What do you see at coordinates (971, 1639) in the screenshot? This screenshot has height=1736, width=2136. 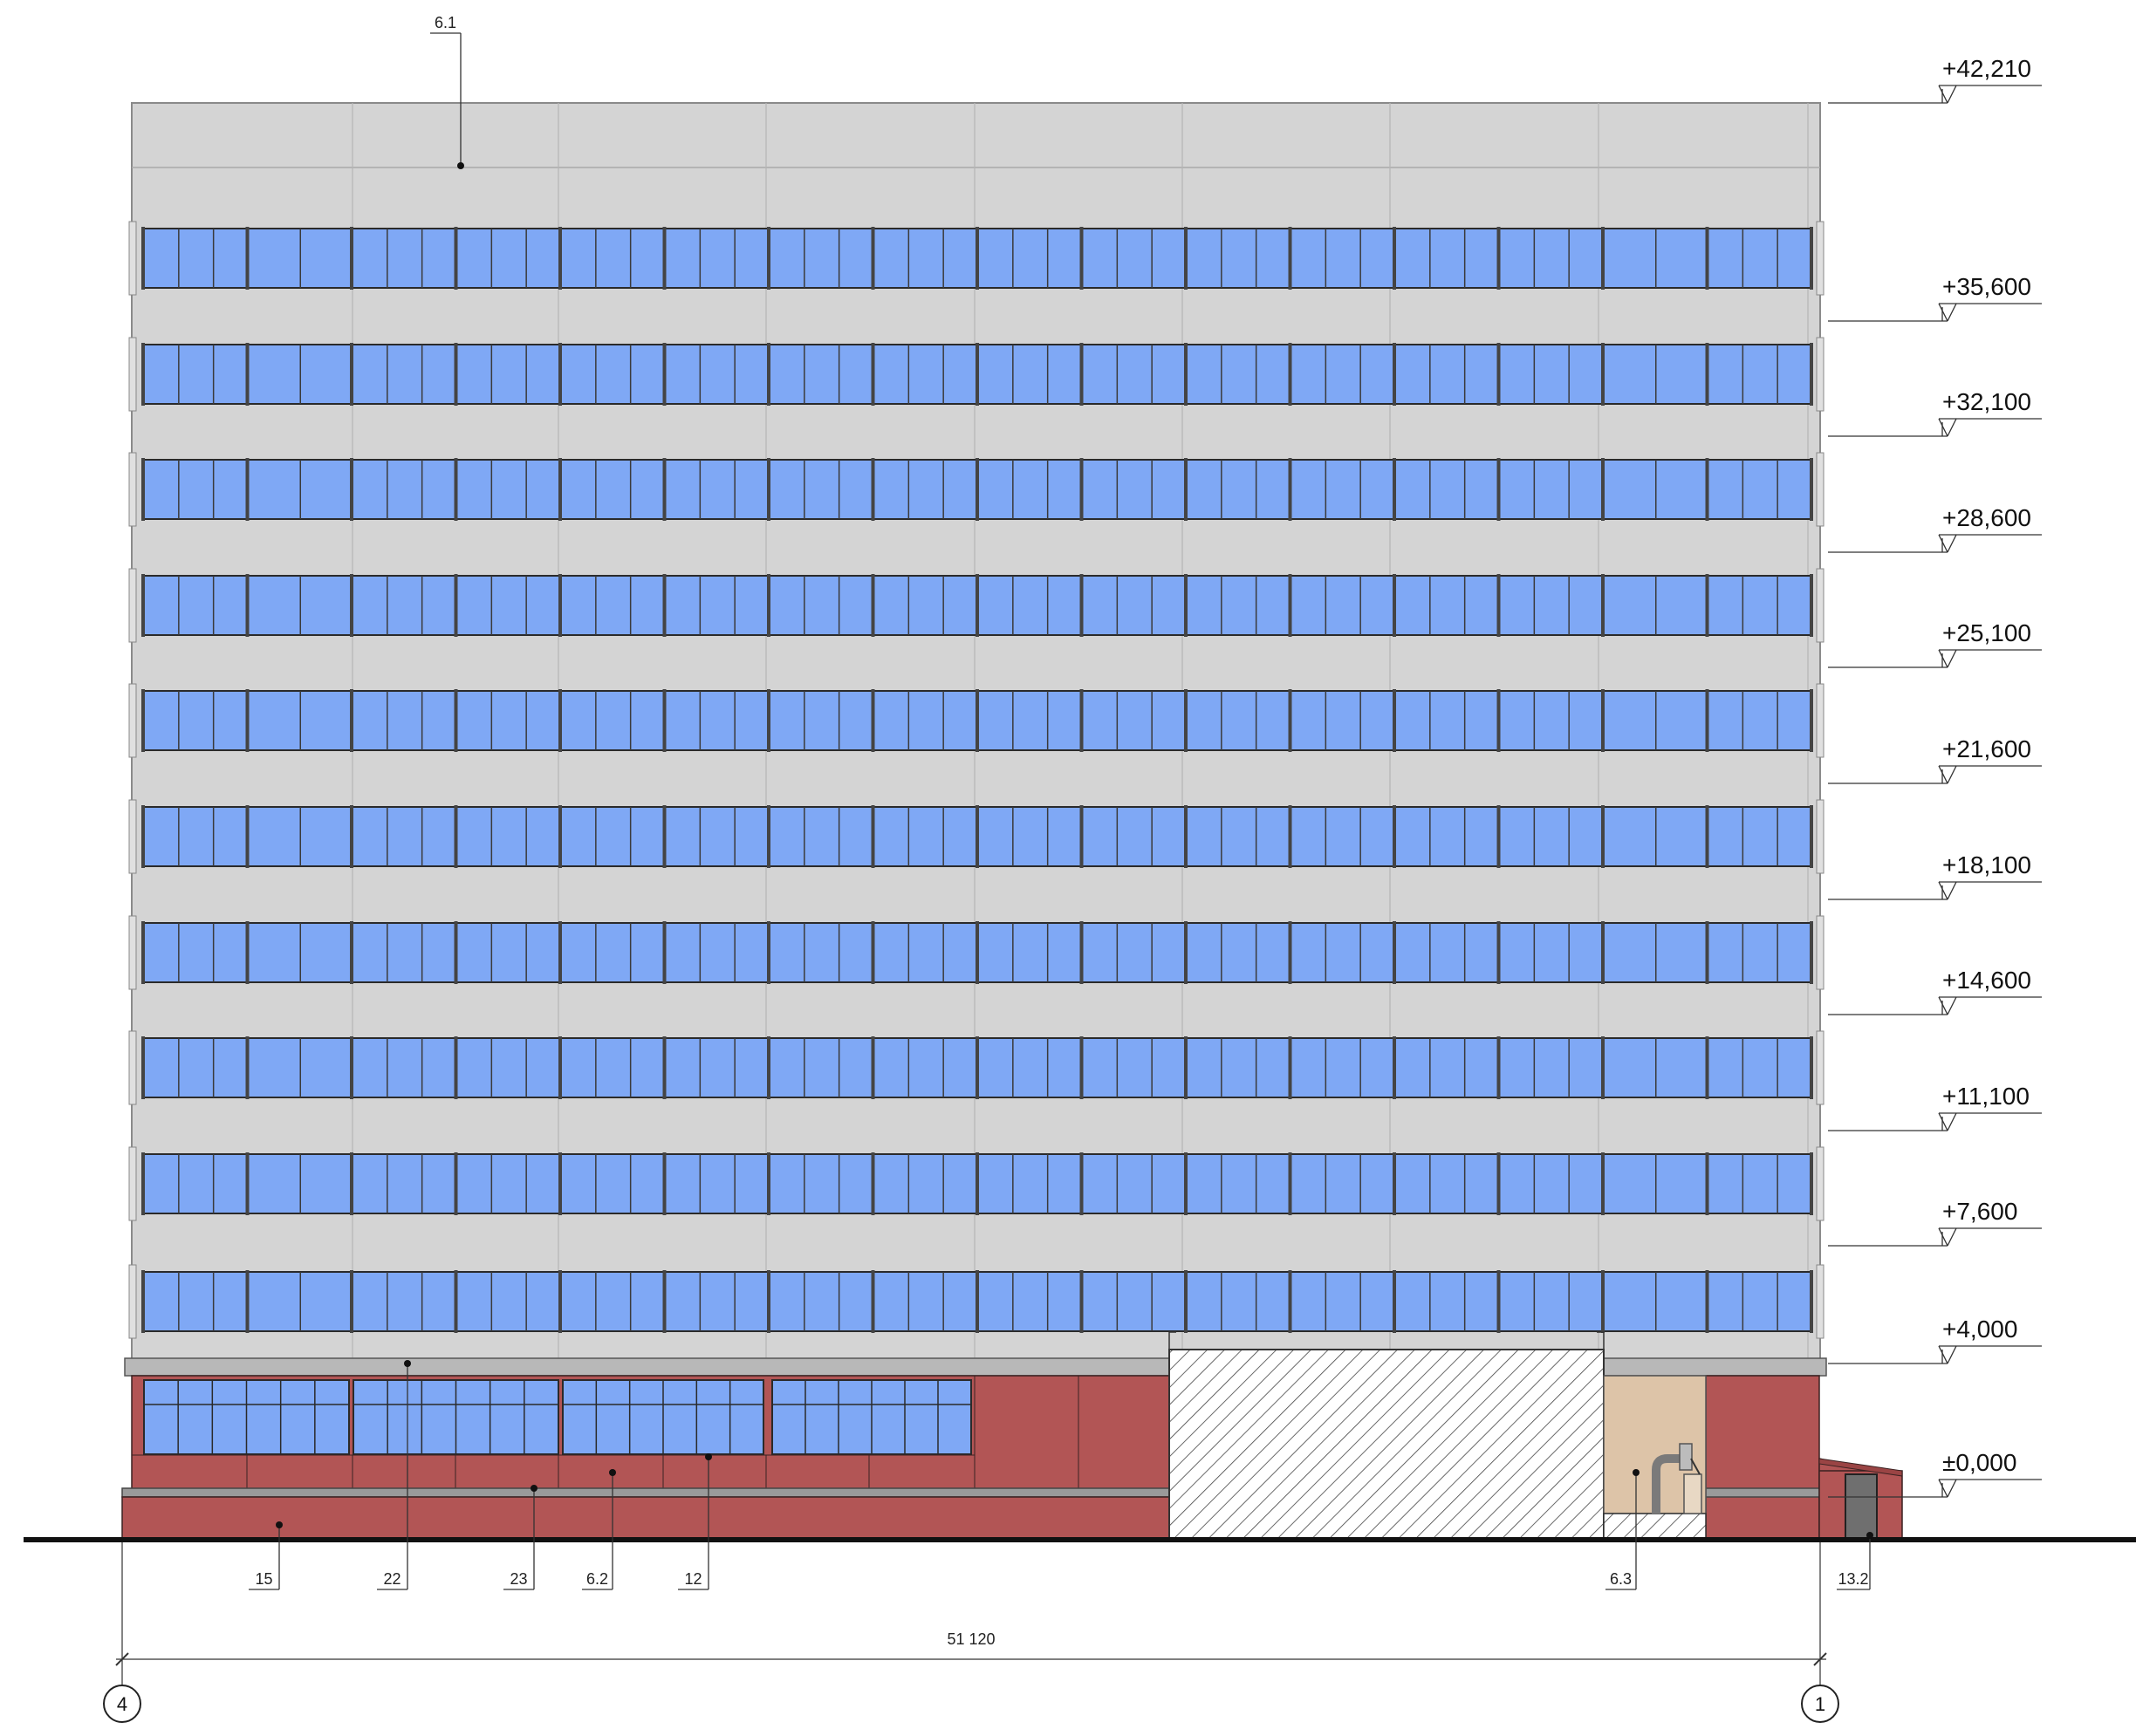 I see `overall-dimension-text: 51 120` at bounding box center [971, 1639].